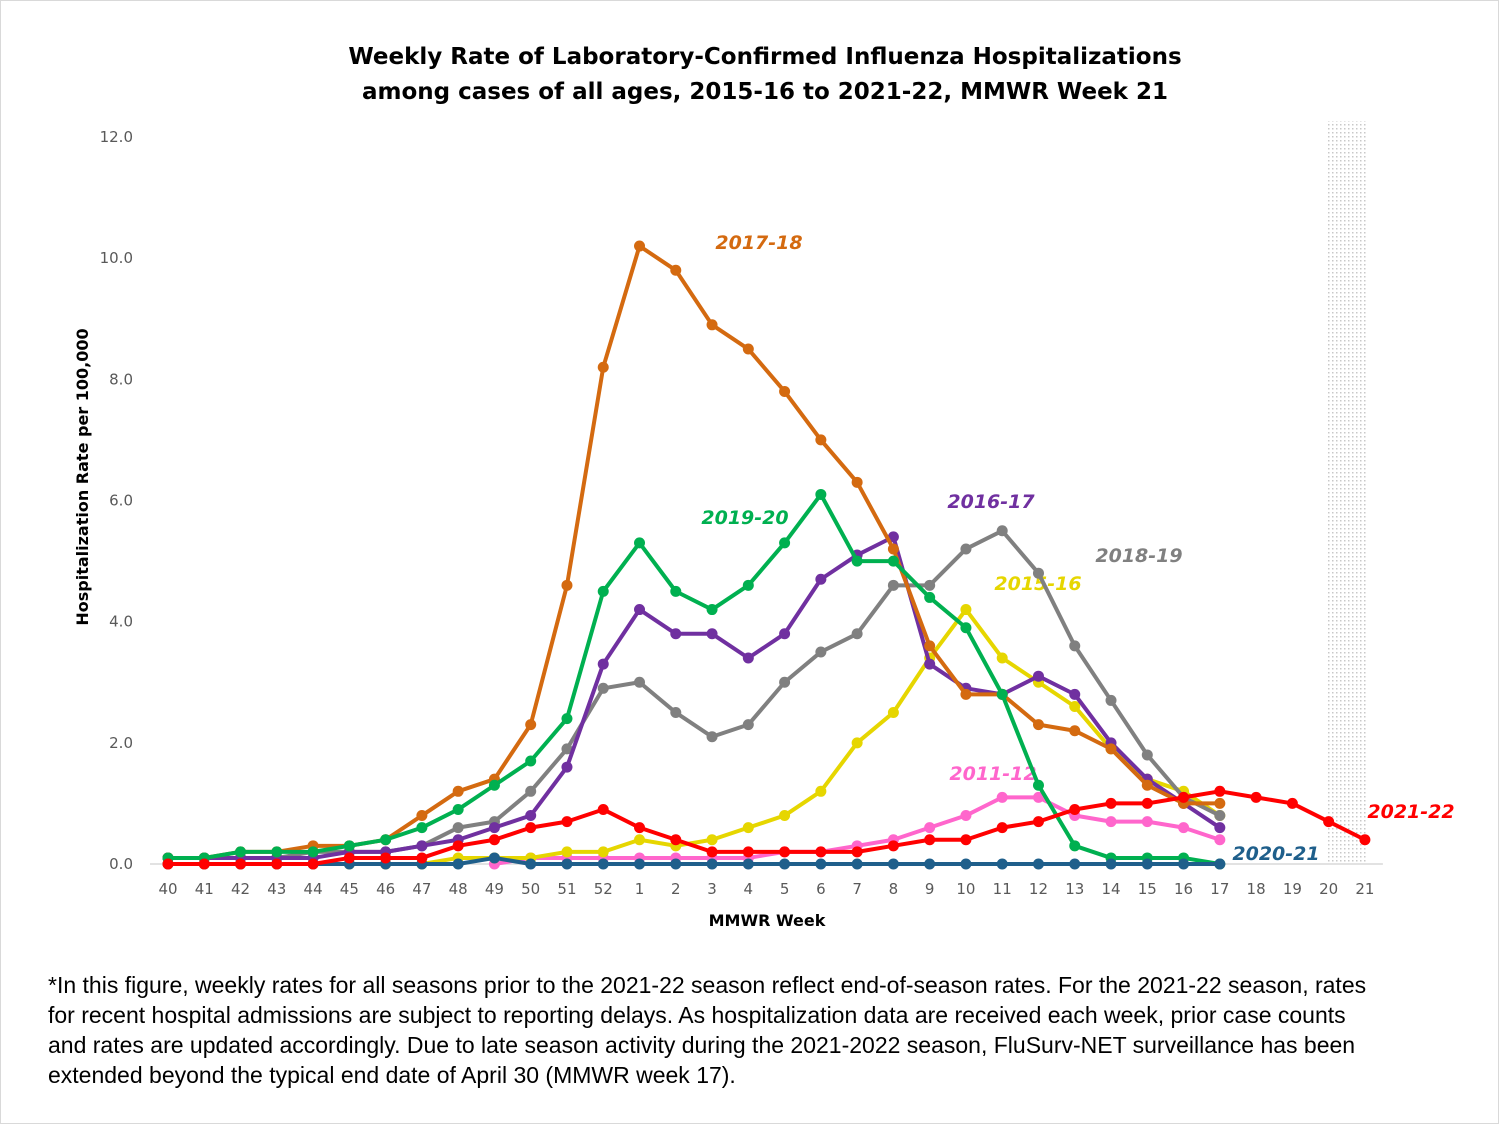  What do you see at coordinates (1410, 812) in the screenshot?
I see `series-label: 2021-22` at bounding box center [1410, 812].